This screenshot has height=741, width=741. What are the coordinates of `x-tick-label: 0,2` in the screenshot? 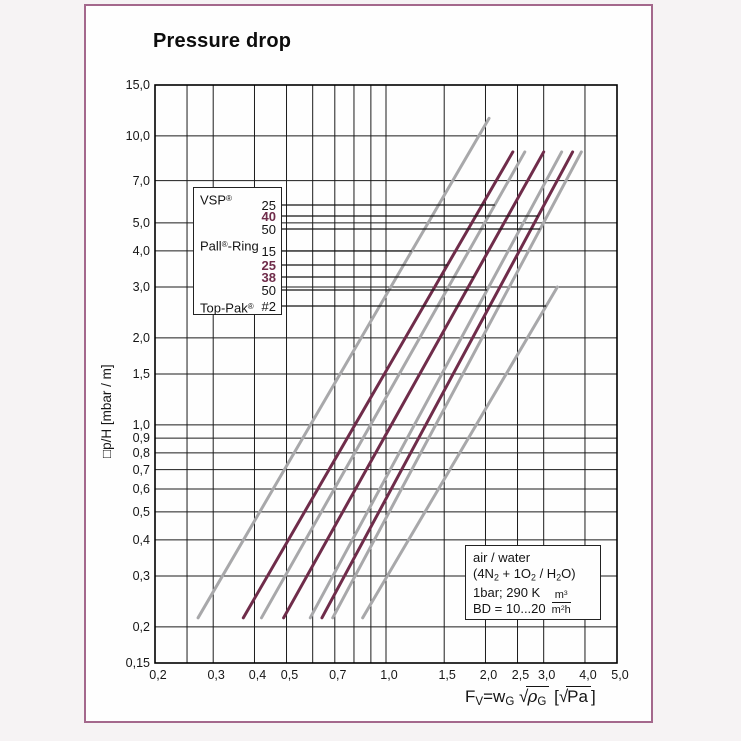 It's located at (158, 675).